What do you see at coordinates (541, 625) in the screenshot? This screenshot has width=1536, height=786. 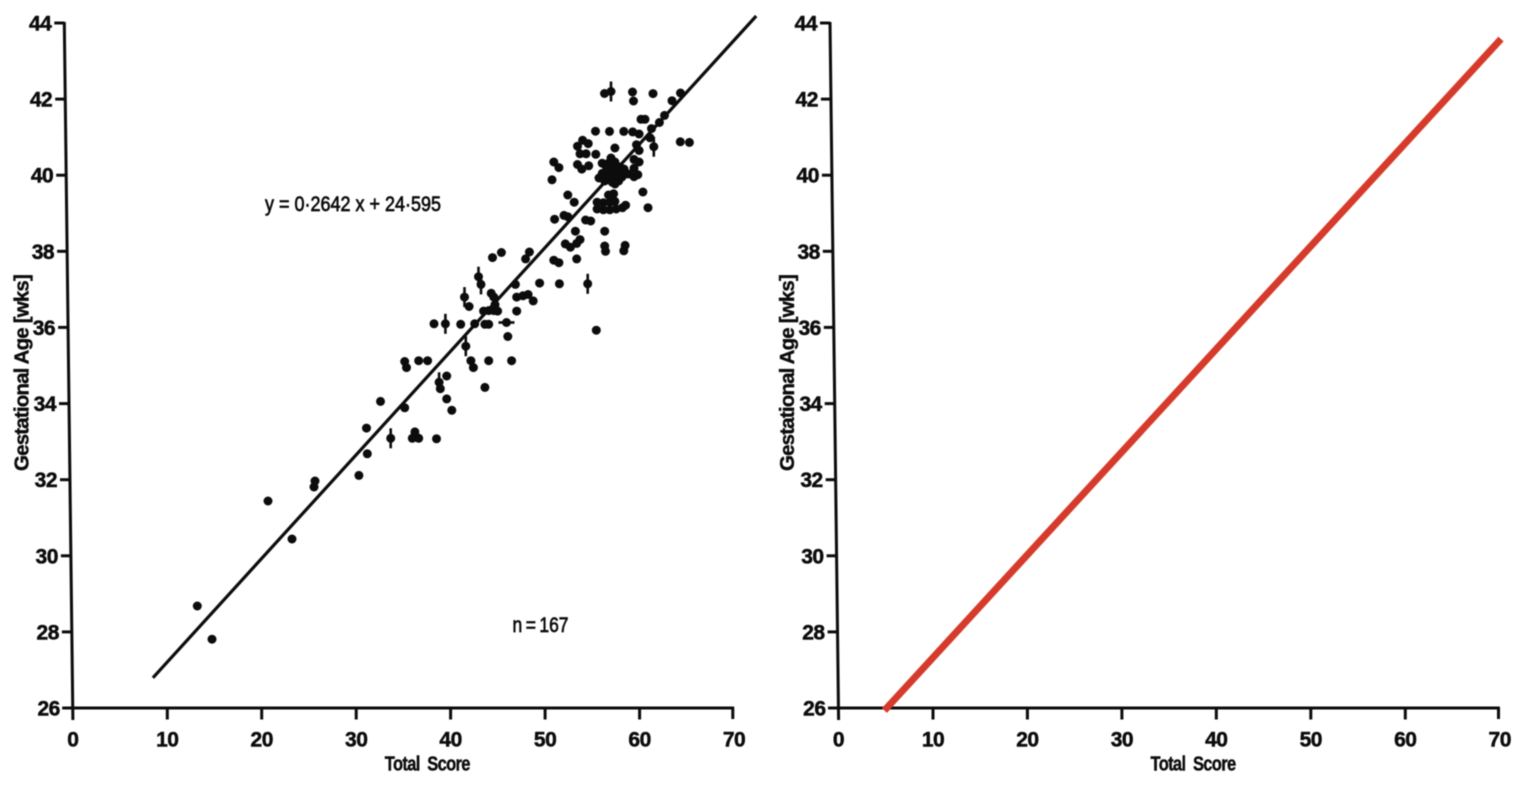 I see `svg-text: n = 167` at bounding box center [541, 625].